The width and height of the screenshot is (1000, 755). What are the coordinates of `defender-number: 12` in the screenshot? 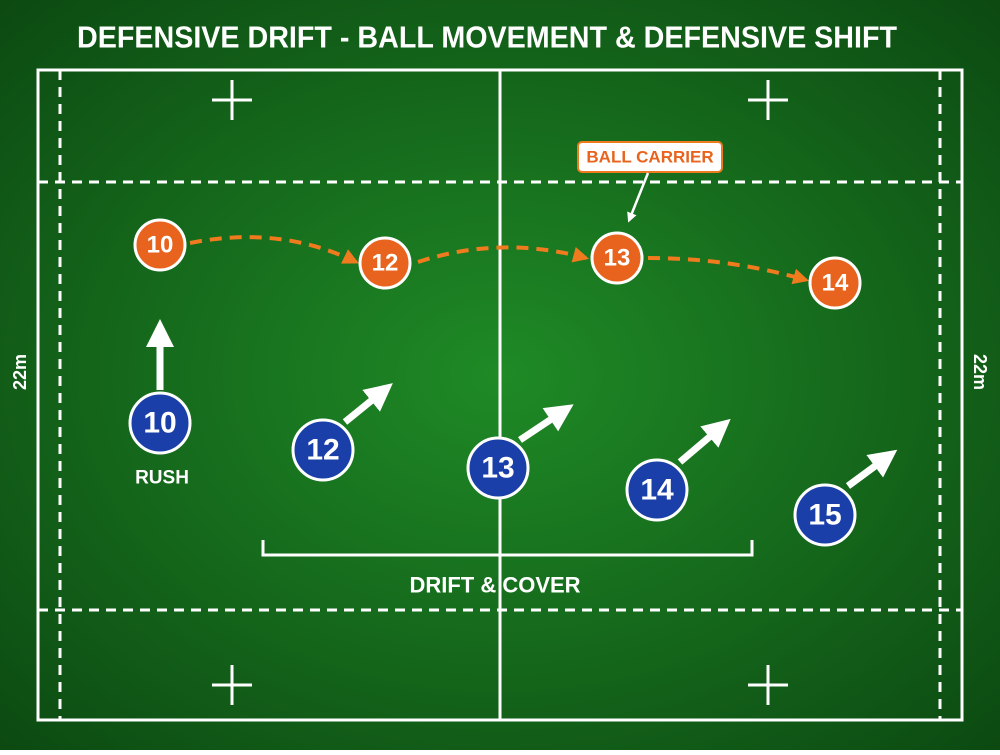 It's located at (322, 450).